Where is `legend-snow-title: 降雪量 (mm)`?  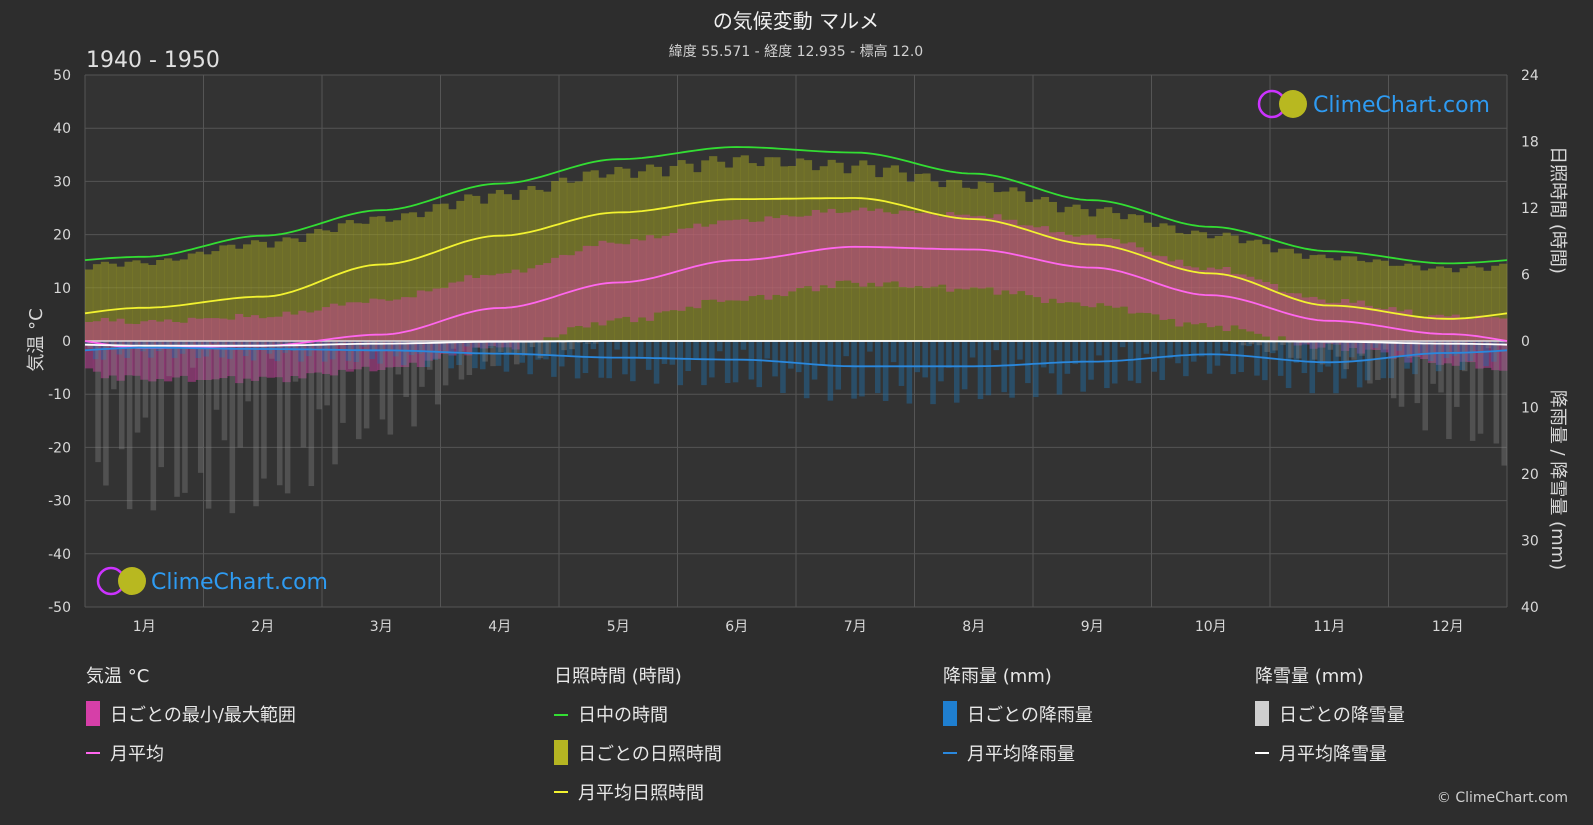
legend-snow-title: 降雪量 (mm) is located at coordinates (1309, 676).